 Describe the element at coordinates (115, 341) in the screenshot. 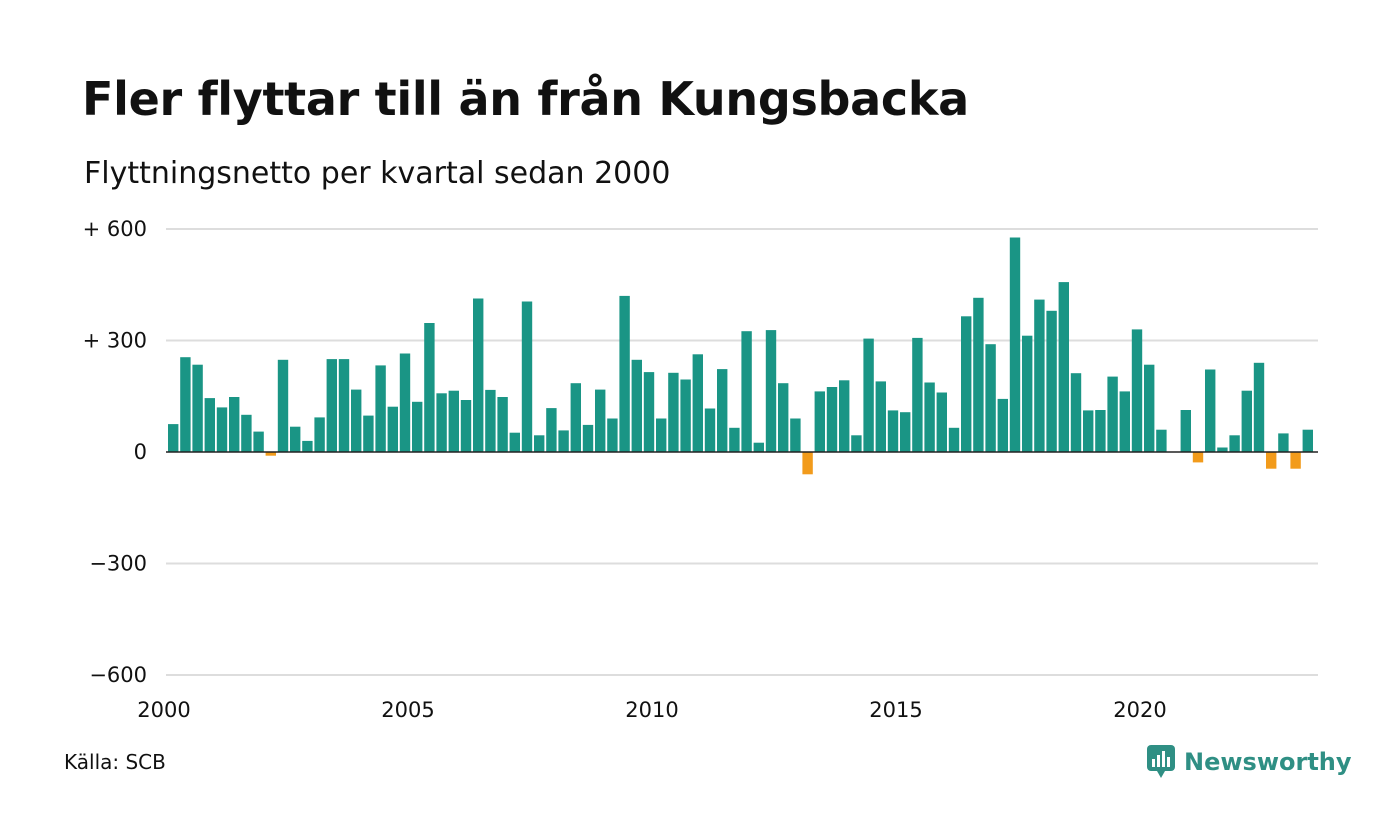

I see `y-tick-label: + 300` at that location.